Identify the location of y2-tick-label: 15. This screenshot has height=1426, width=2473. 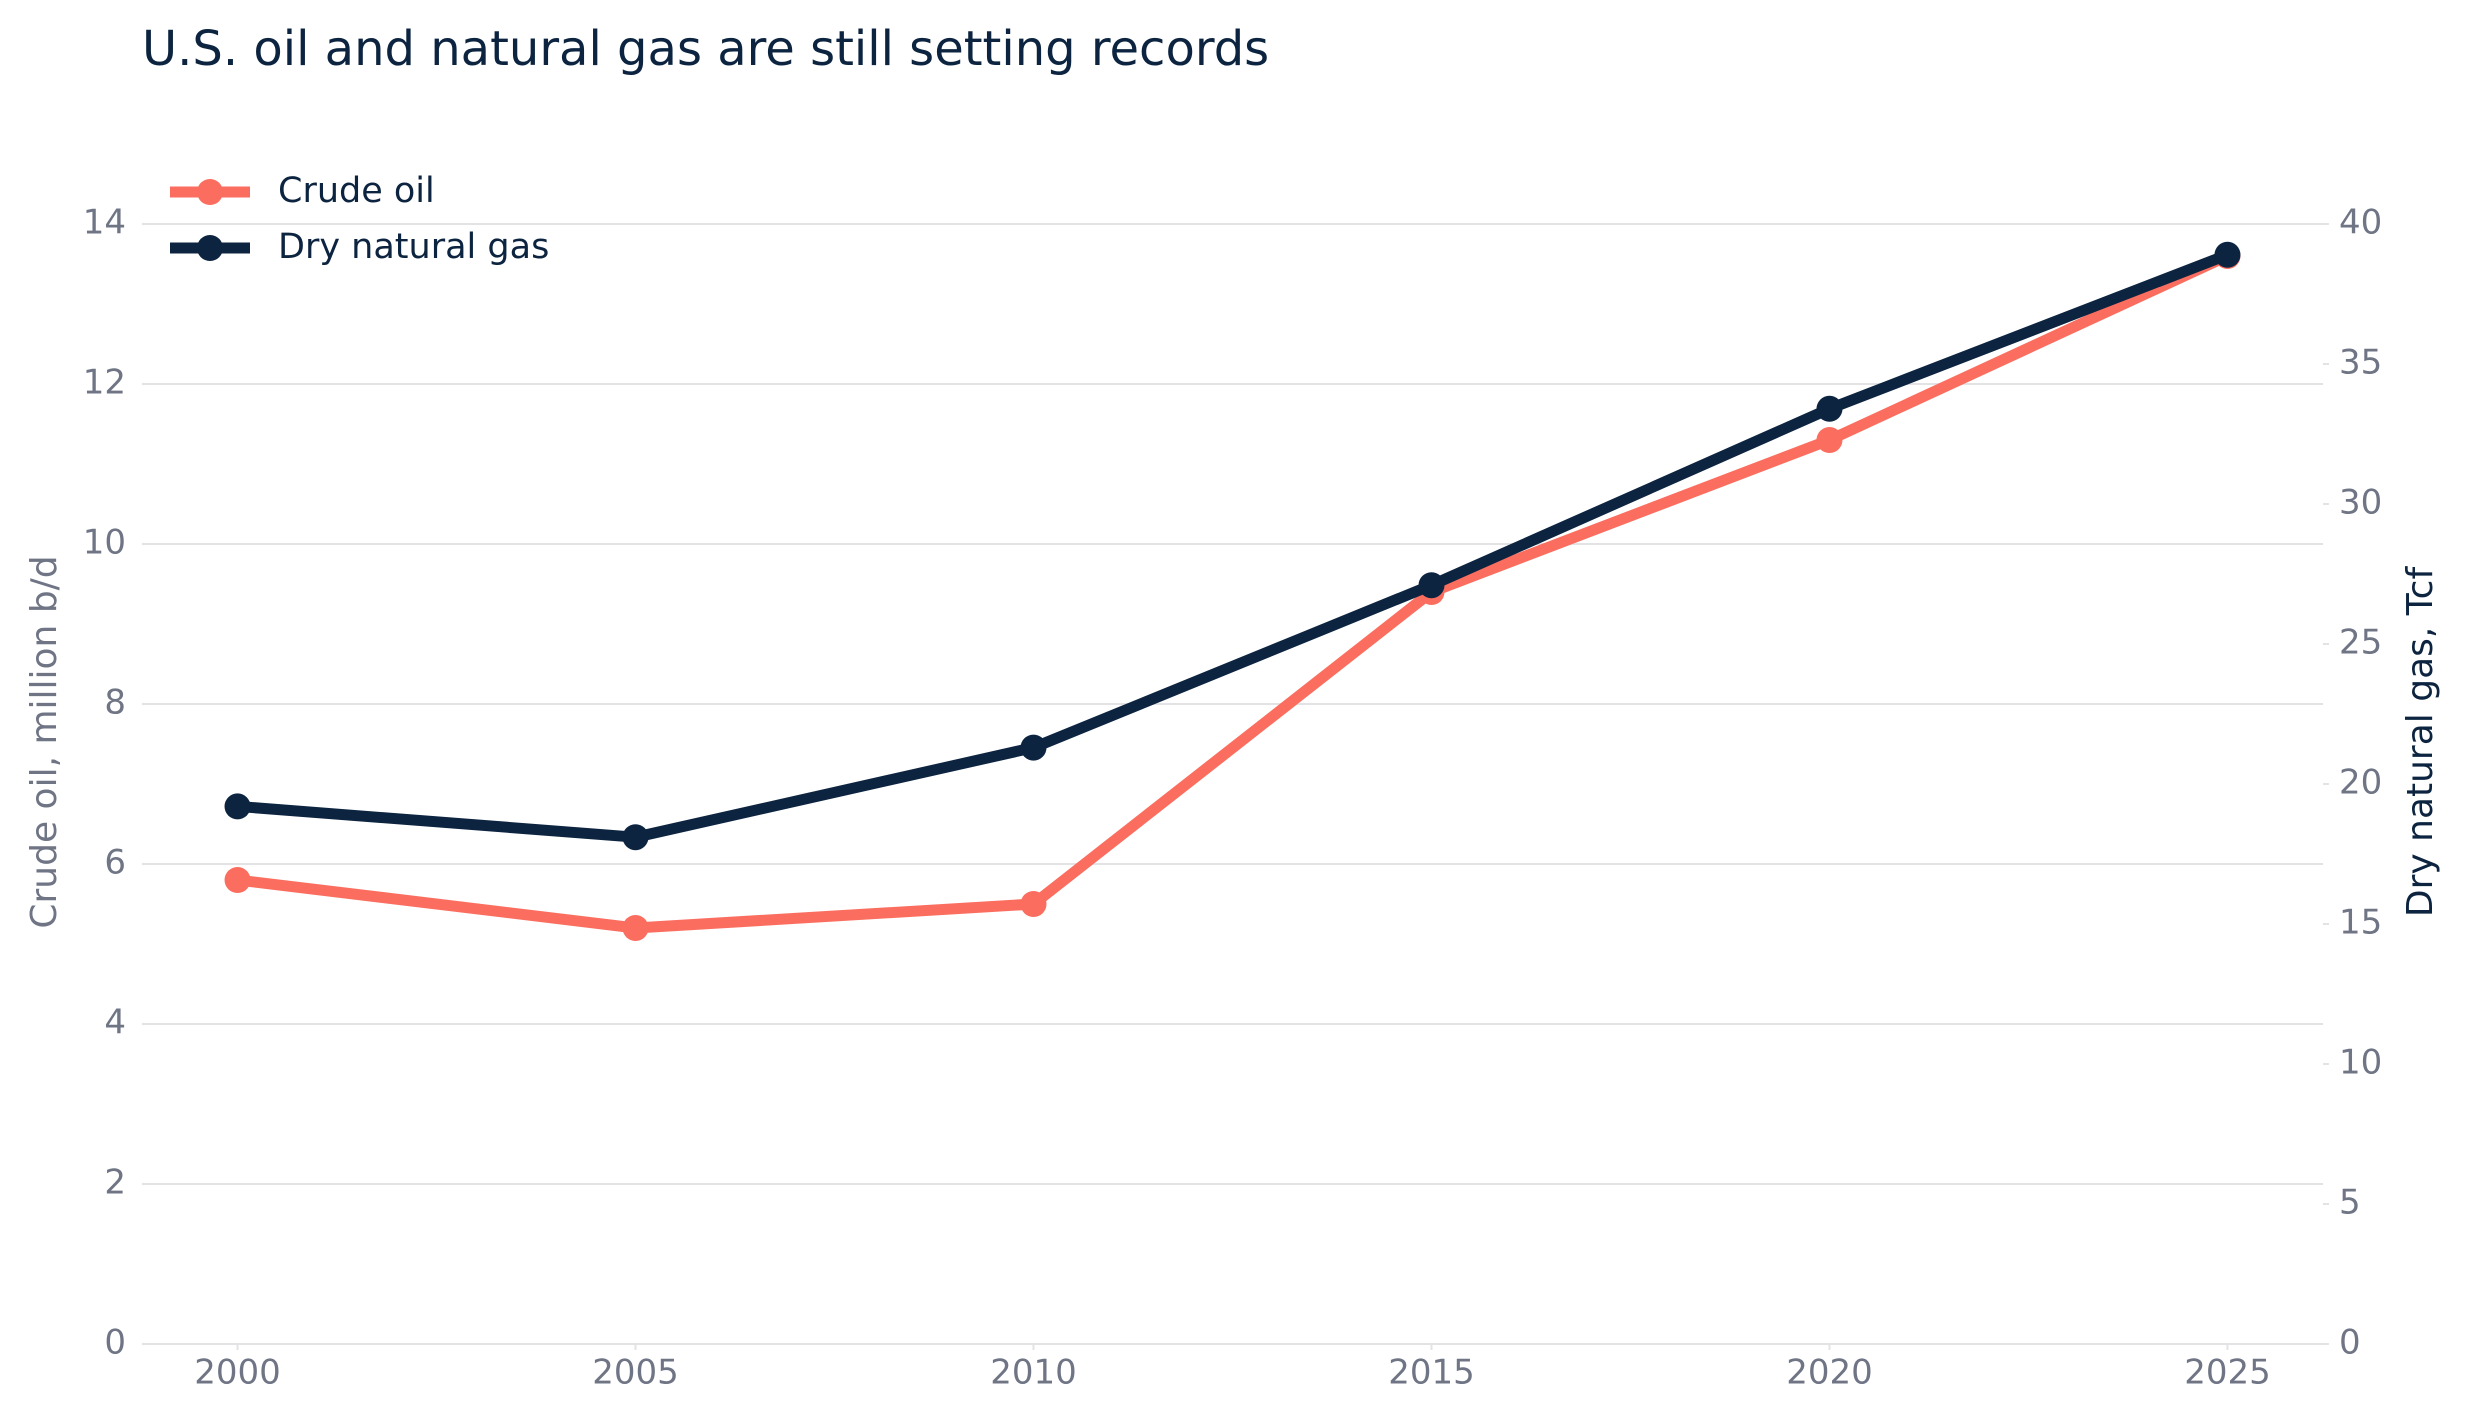
(2360, 923).